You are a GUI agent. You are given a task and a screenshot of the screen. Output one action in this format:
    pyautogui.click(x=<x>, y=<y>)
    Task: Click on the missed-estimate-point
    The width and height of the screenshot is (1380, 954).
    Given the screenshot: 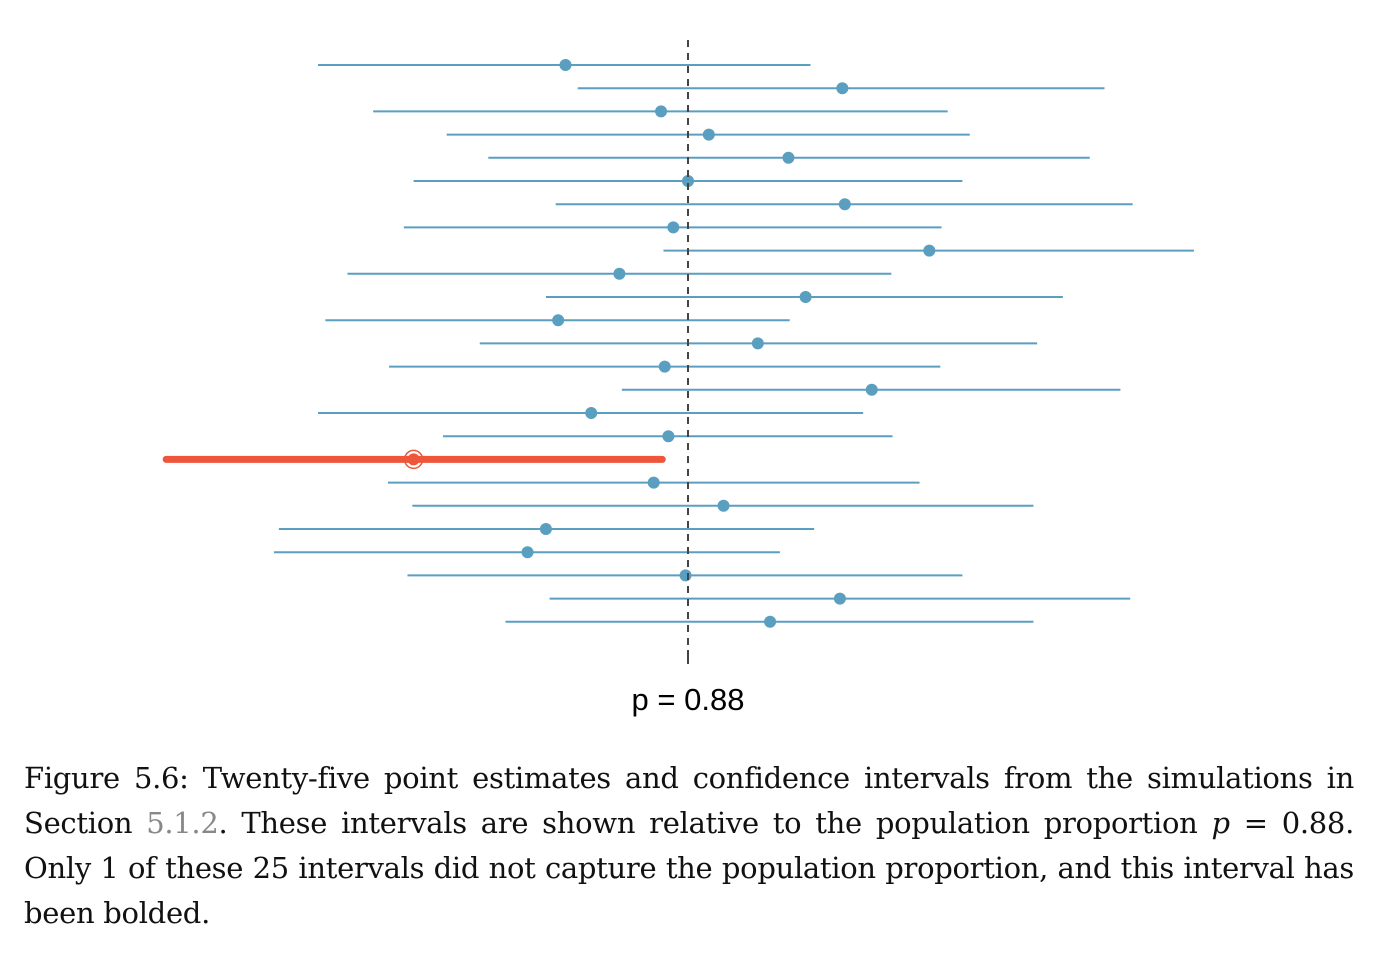 What is the action you would take?
    pyautogui.click(x=413, y=459)
    